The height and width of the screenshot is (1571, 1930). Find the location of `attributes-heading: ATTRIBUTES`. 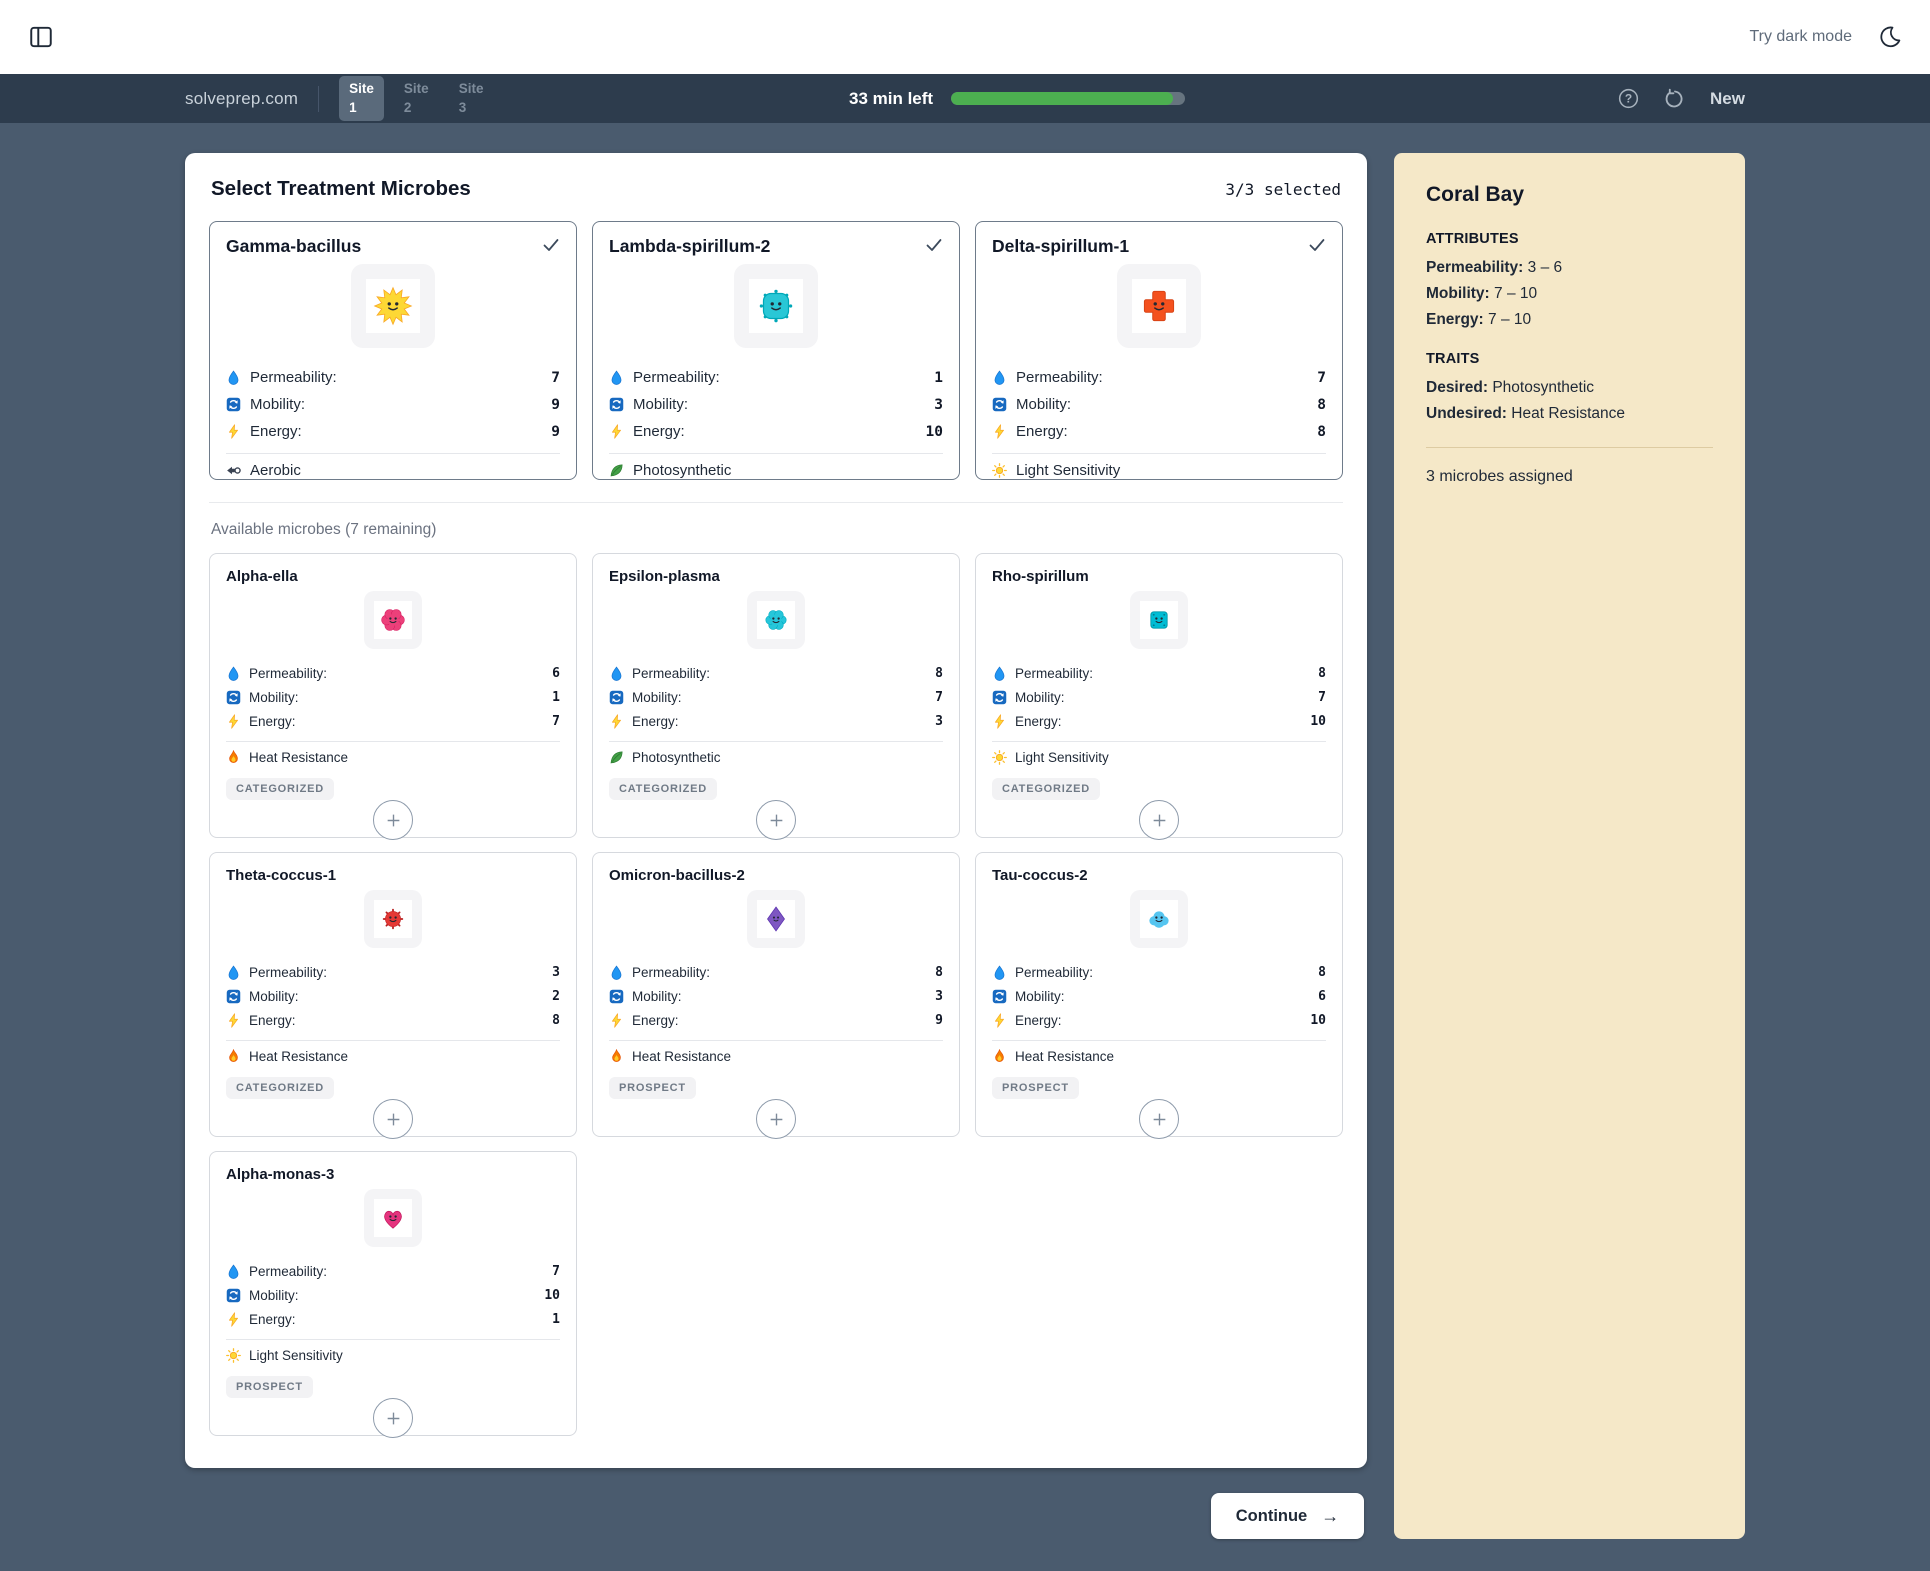

attributes-heading: ATTRIBUTES is located at coordinates (1472, 239).